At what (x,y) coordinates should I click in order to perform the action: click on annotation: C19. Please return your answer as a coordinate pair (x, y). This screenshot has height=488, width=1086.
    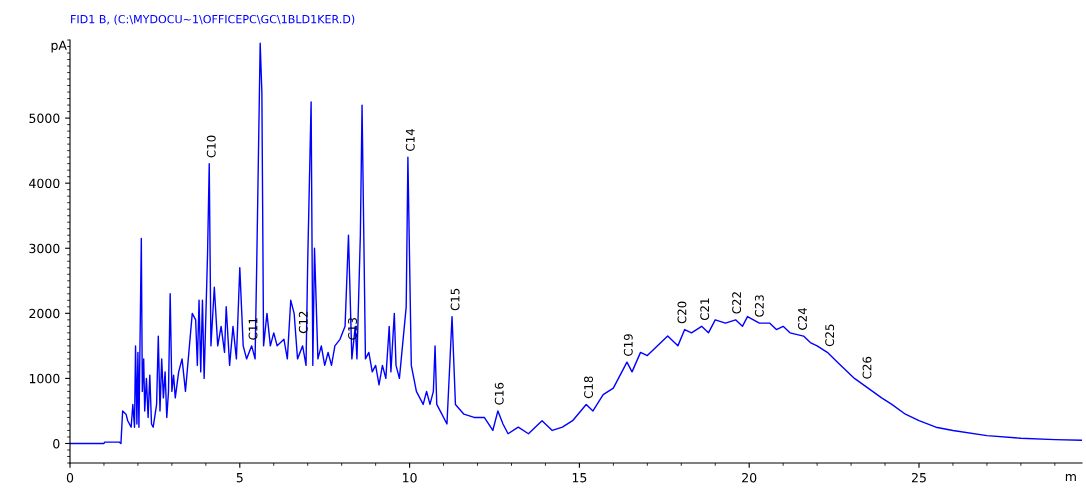
    Looking at the image, I should click on (628, 345).